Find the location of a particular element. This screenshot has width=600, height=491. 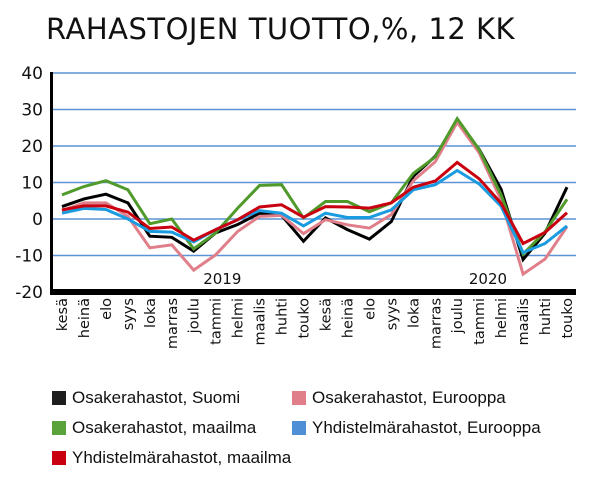

y-tick-label: 10 is located at coordinates (32, 184).